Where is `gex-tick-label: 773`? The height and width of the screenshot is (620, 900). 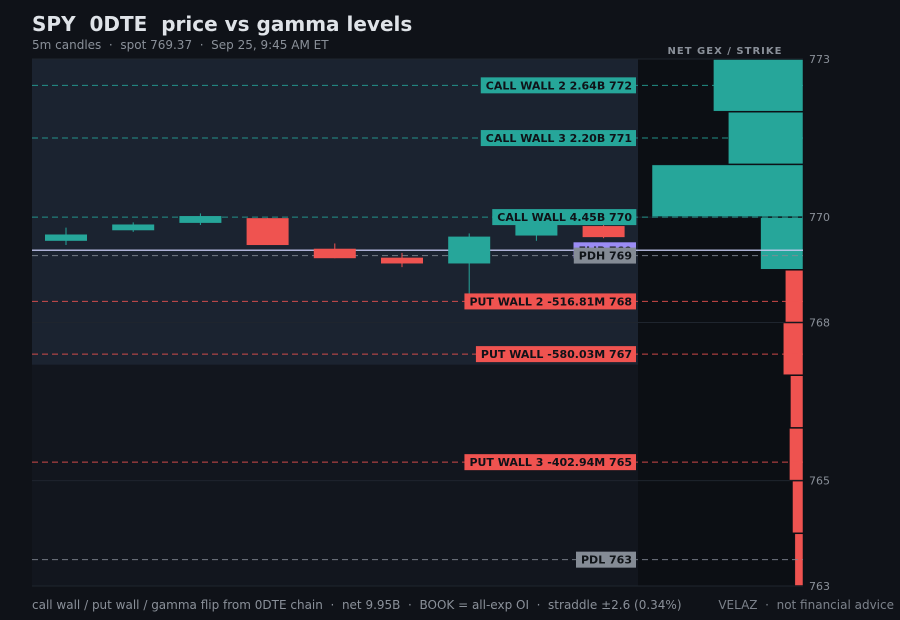
gex-tick-label: 773 is located at coordinates (819, 59).